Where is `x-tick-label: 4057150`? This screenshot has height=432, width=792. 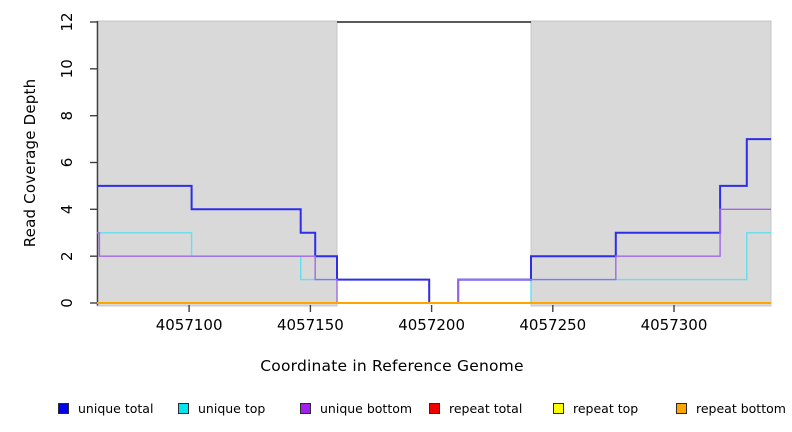 x-tick-label: 4057150 is located at coordinates (310, 325).